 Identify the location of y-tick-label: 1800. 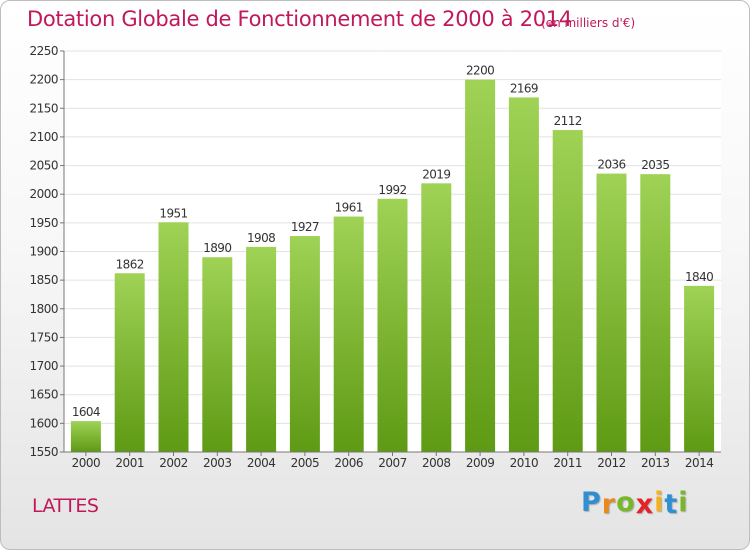
(43, 309).